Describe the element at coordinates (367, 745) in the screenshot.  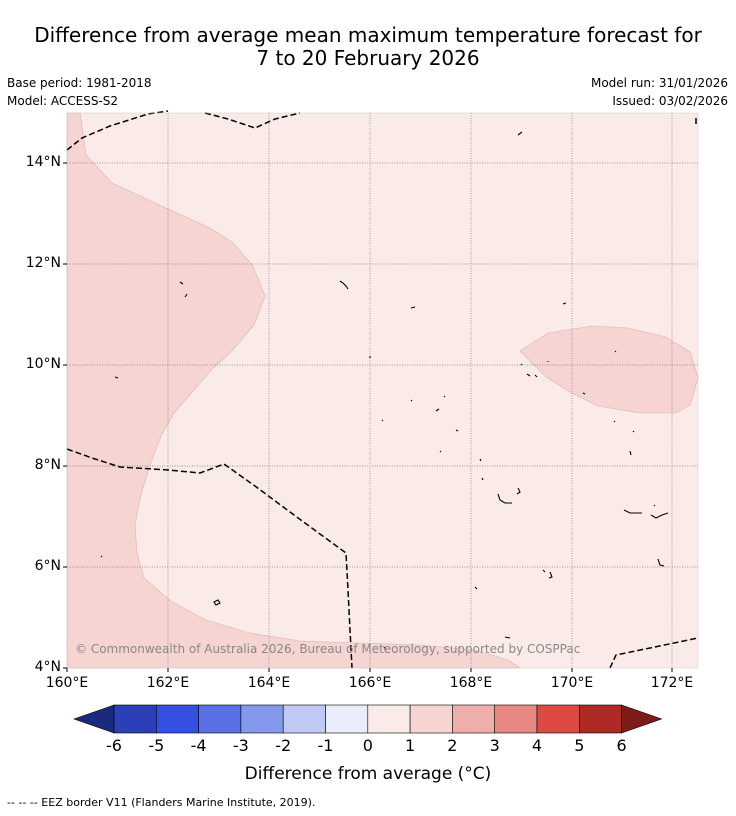
I see `colorbar-tick-label: 0` at that location.